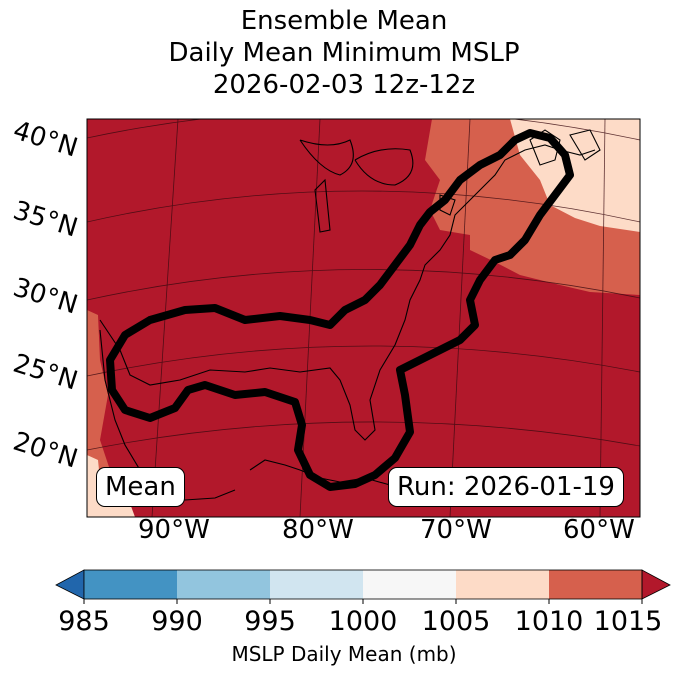  Describe the element at coordinates (456, 530) in the screenshot. I see `lon-label-70w: 70°W` at that location.